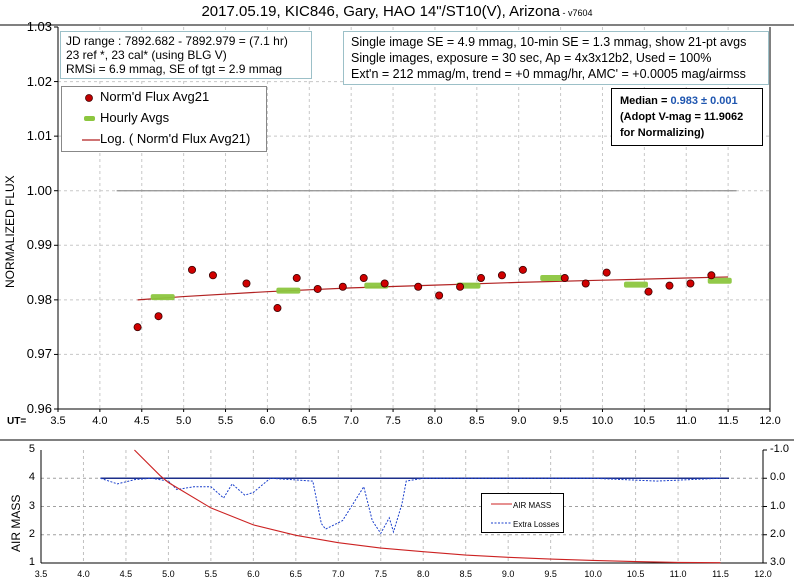  Describe the element at coordinates (16, 523) in the screenshot. I see `bottom-y-axis-title: AIR MASS` at that location.